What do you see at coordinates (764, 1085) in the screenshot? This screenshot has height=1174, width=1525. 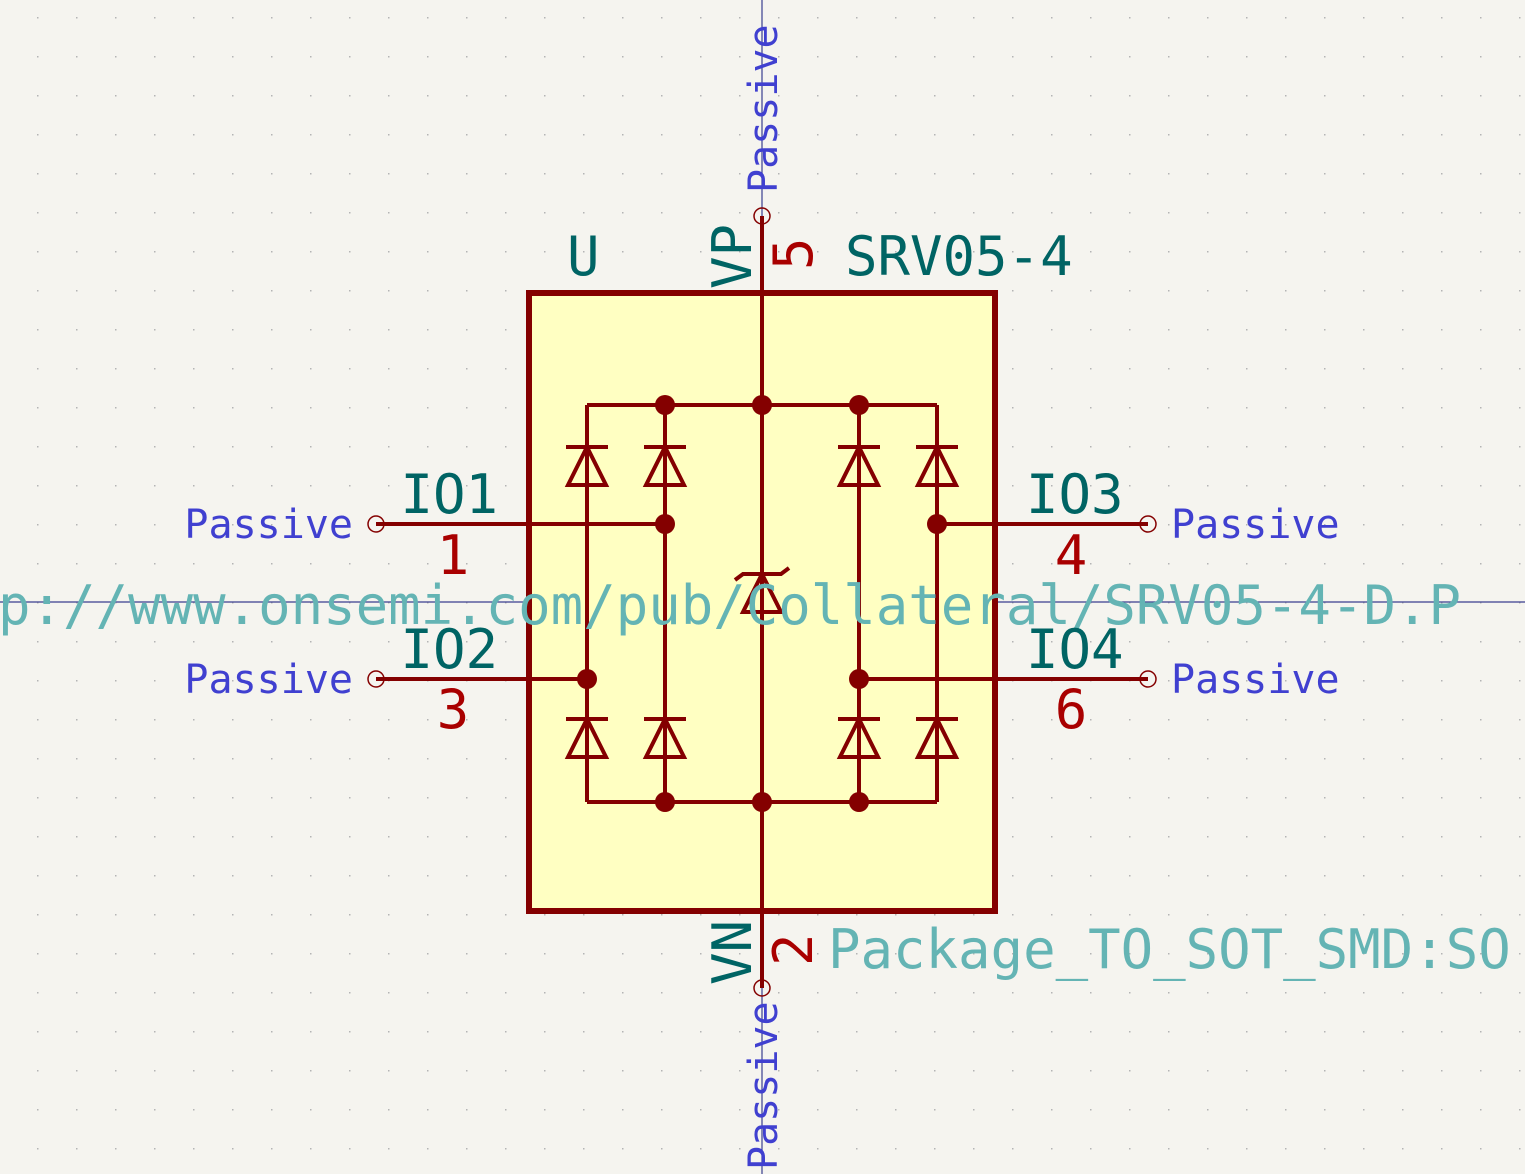 I see `pin-type-vn: Passive` at bounding box center [764, 1085].